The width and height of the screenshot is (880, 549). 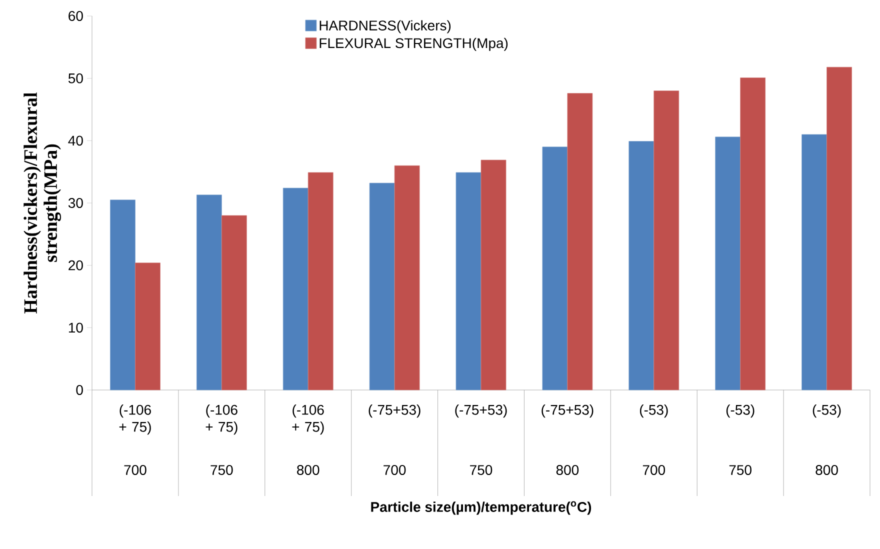 What do you see at coordinates (79, 390) in the screenshot?
I see `y-tick-label: 0` at bounding box center [79, 390].